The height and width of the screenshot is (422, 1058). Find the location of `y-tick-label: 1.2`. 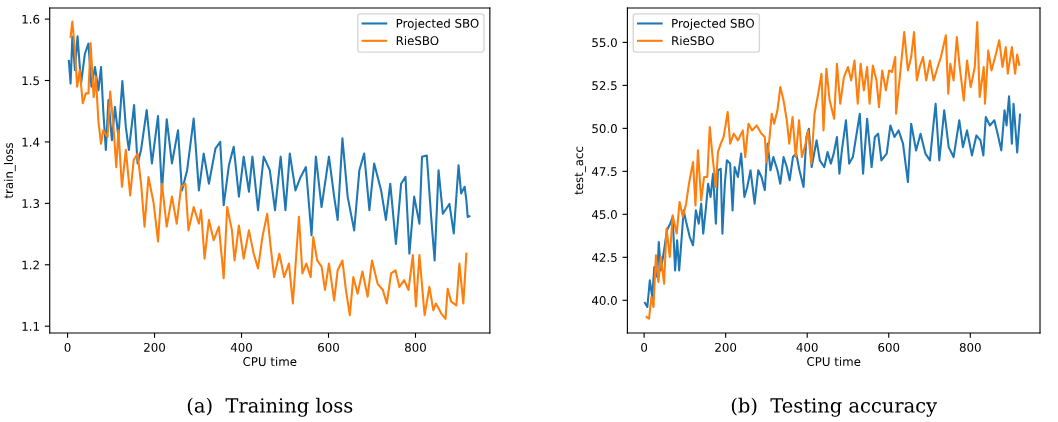

y-tick-label: 1.2 is located at coordinates (30, 265).